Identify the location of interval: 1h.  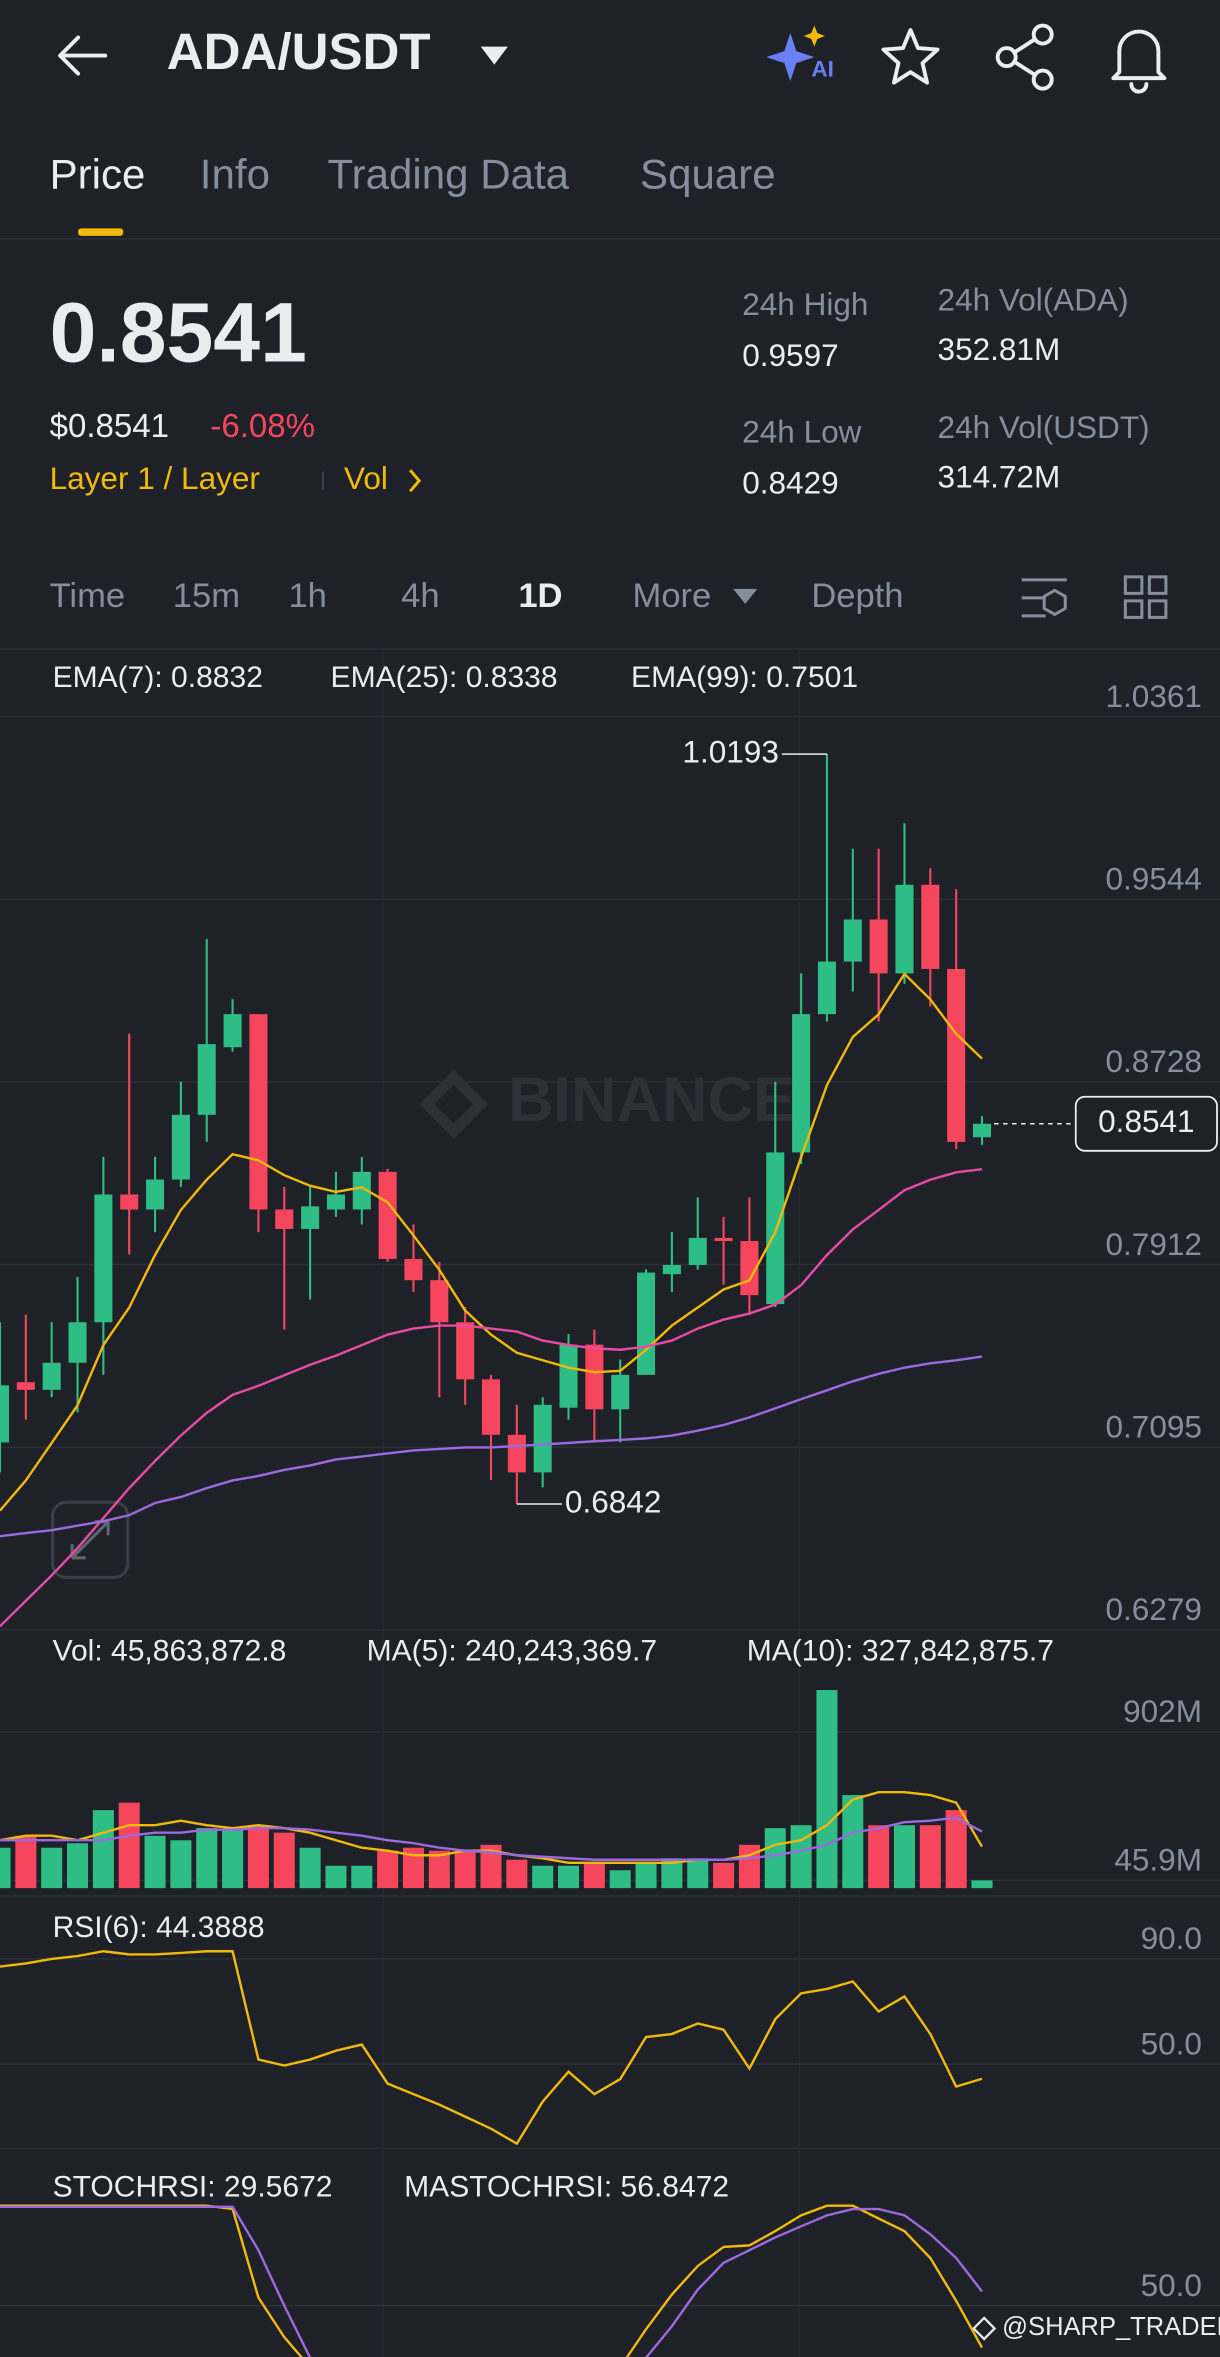
(307, 596).